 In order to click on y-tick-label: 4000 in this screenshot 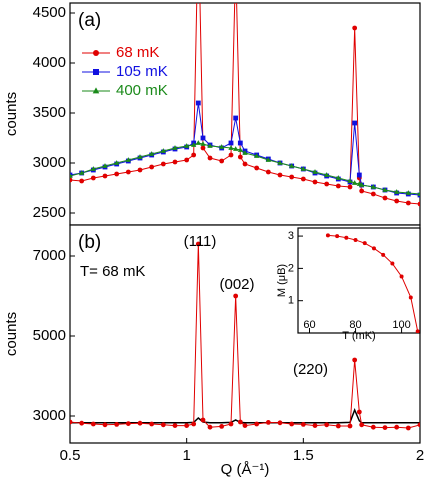, I will do `click(49, 62)`.